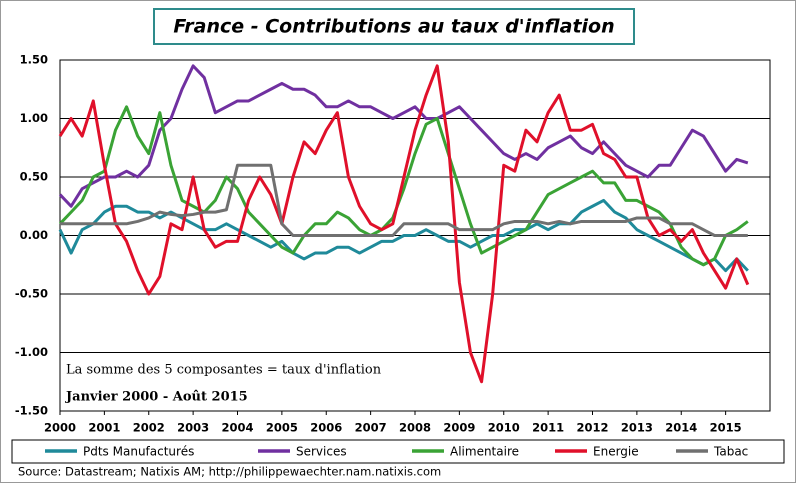 Image resolution: width=796 pixels, height=483 pixels. What do you see at coordinates (459, 428) in the screenshot?
I see `x-tick-label: 2009` at bounding box center [459, 428].